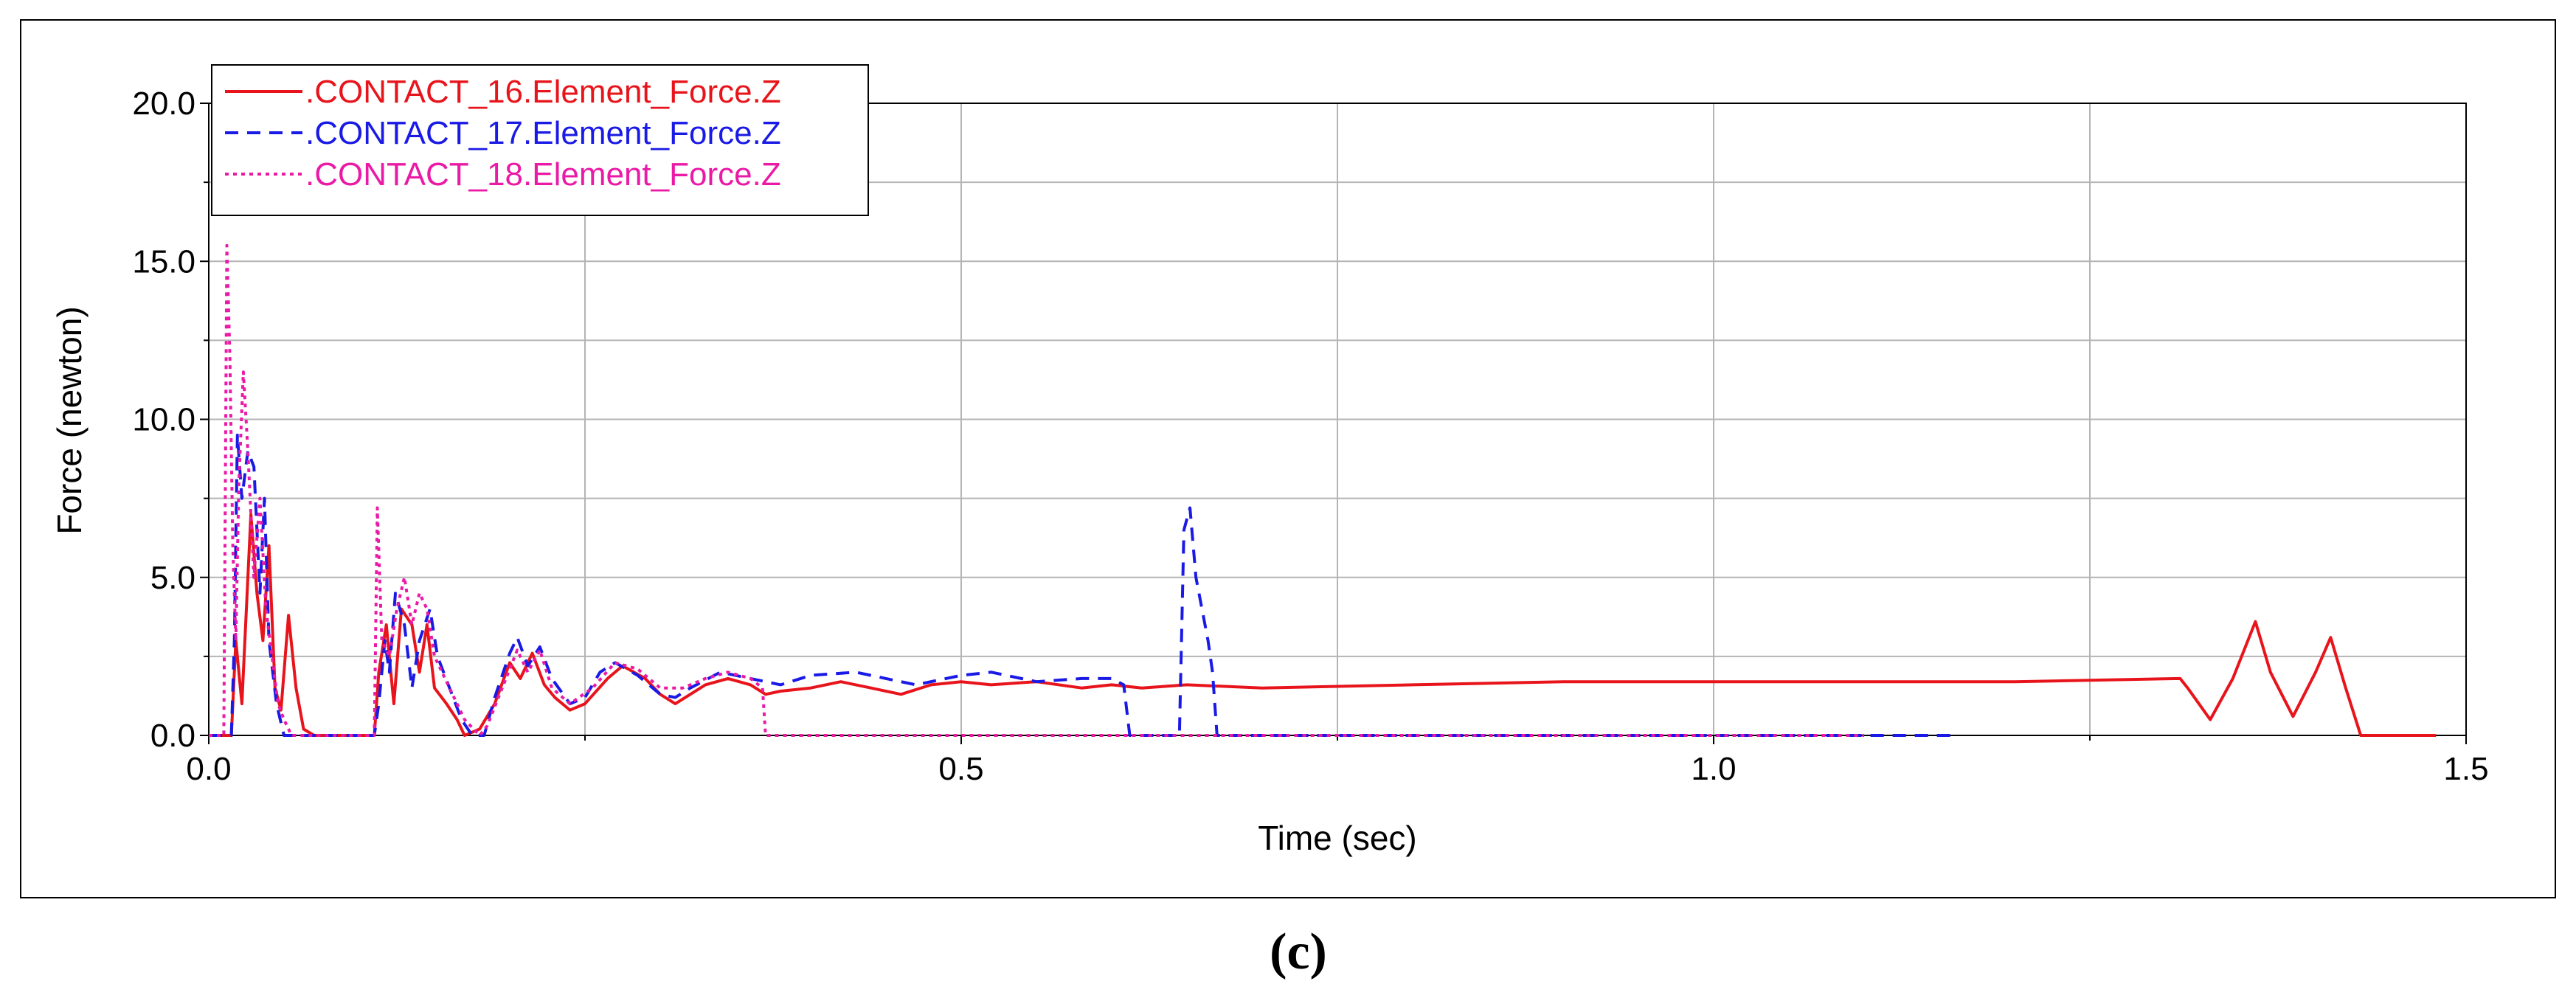 The width and height of the screenshot is (2576, 998). I want to click on legend-label-1: .CONTACT_16.Element_Force.Z, so click(543, 92).